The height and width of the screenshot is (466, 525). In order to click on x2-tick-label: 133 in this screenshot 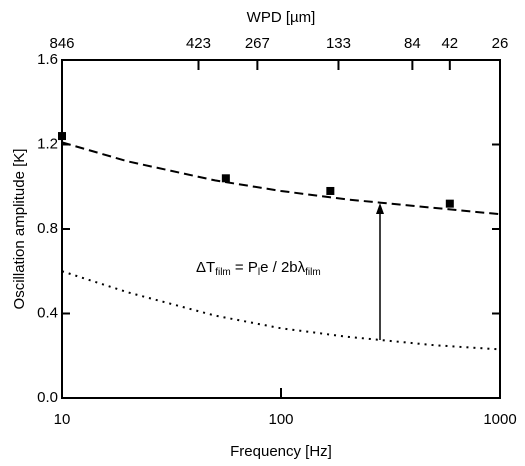, I will do `click(338, 43)`.